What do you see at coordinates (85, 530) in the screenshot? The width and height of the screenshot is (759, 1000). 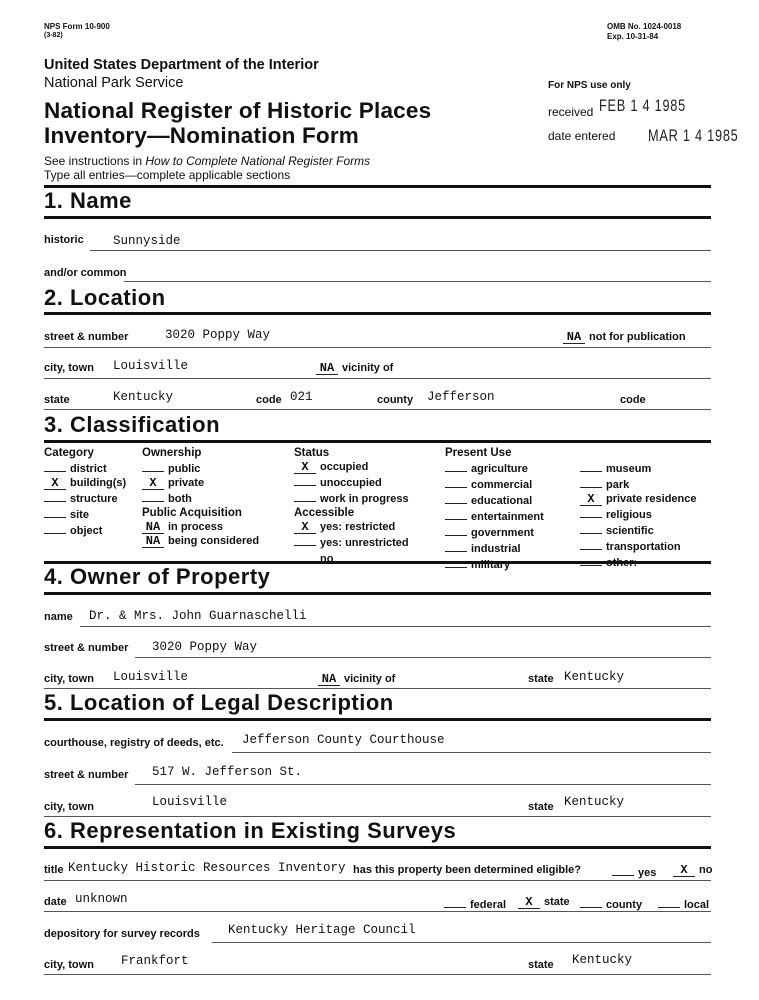 I see `classification-option: object` at bounding box center [85, 530].